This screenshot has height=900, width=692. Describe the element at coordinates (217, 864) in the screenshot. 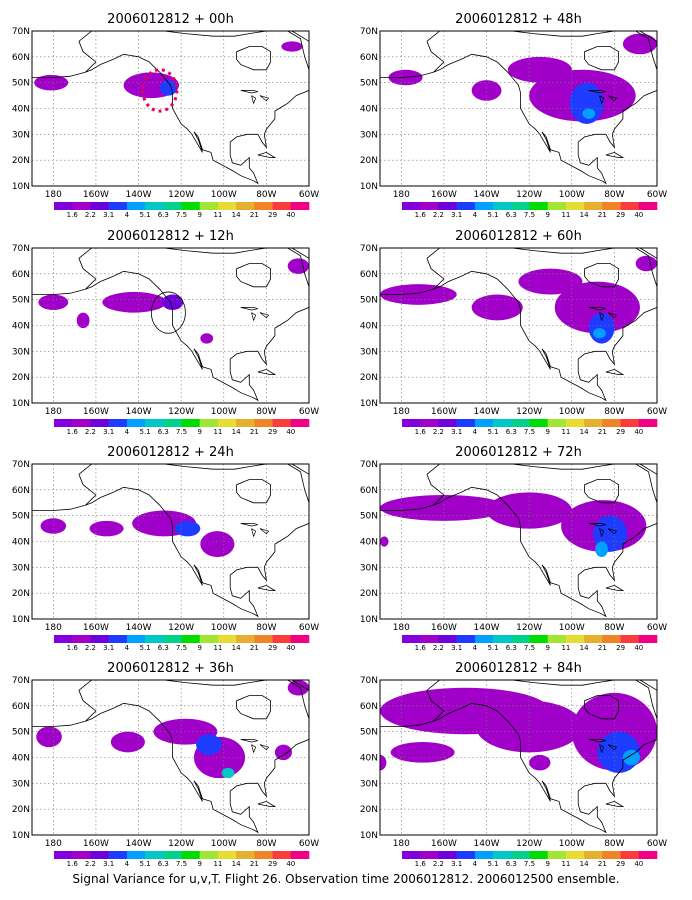

I see `colorbar-label: 11` at that location.